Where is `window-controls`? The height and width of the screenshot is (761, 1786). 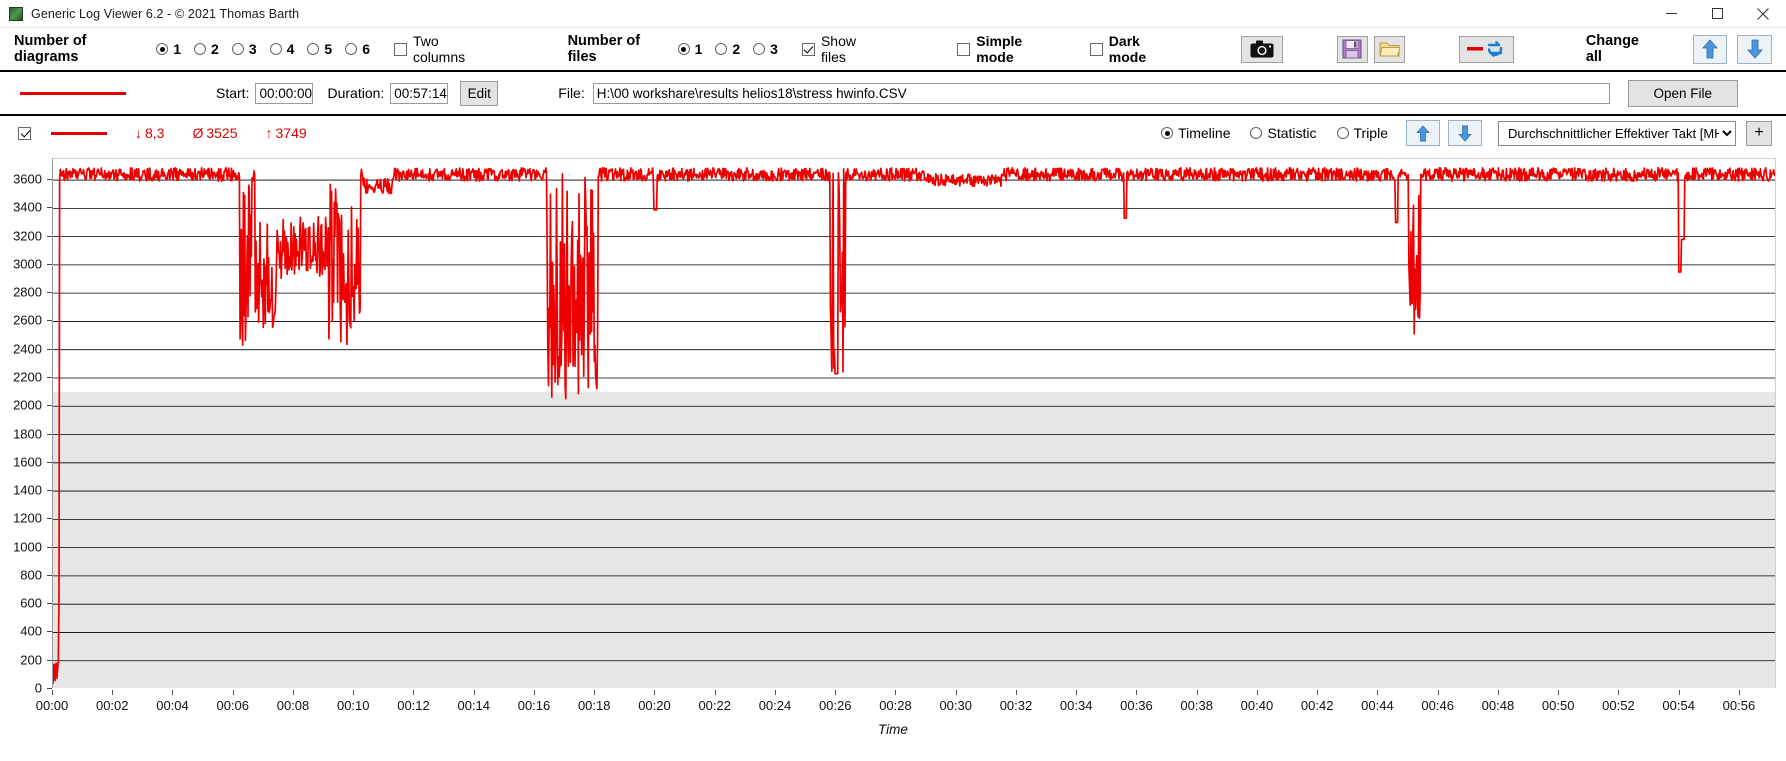 window-controls is located at coordinates (1717, 14).